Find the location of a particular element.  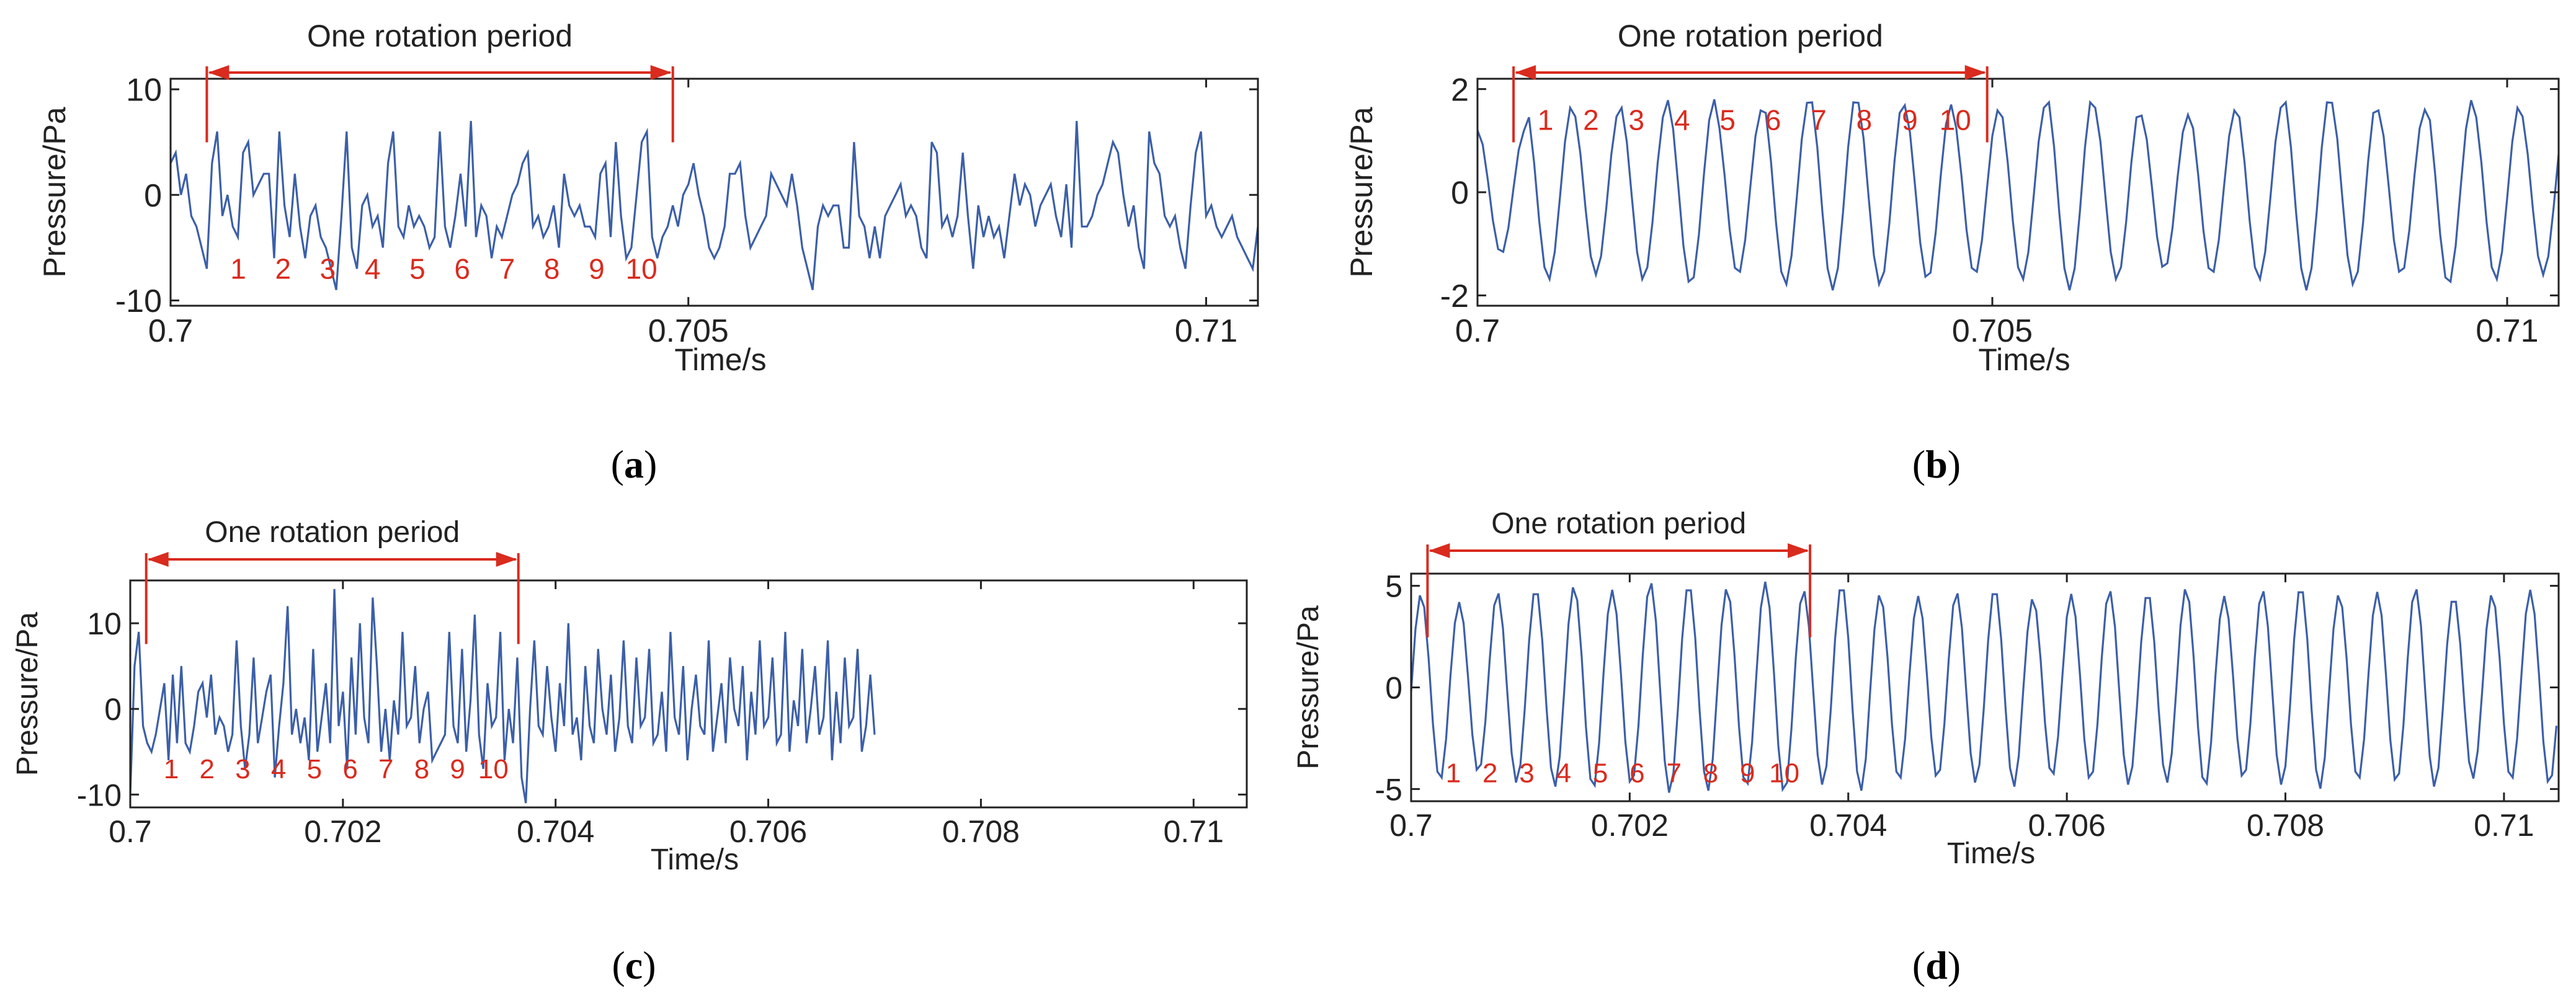

blade-number-c: 5 is located at coordinates (314, 769).